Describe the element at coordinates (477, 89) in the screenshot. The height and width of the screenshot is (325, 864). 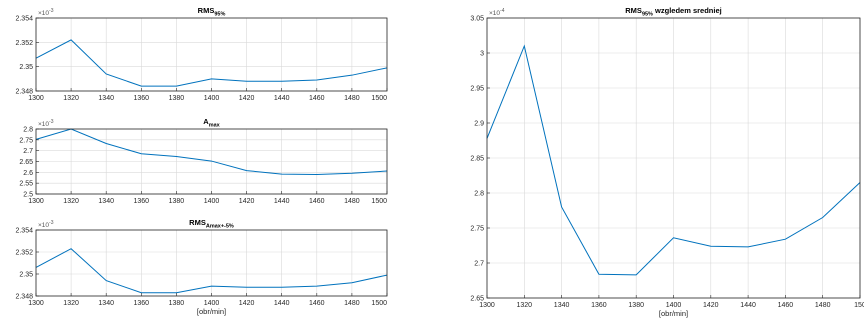
I see `y-tick-label: 2.95` at that location.